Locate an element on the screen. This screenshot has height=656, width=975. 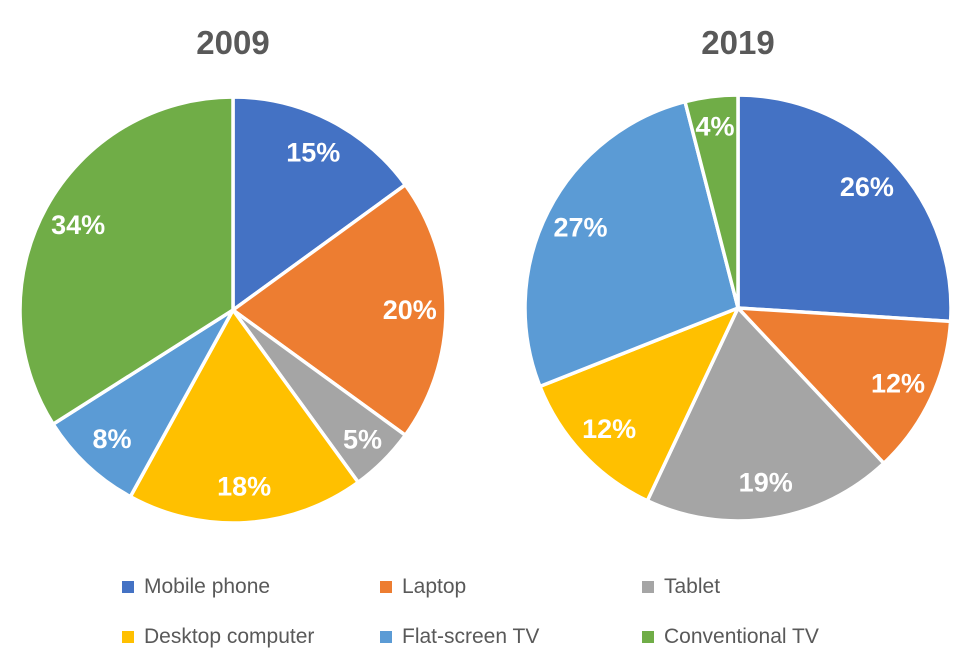
legend-label: Tablet is located at coordinates (692, 586).